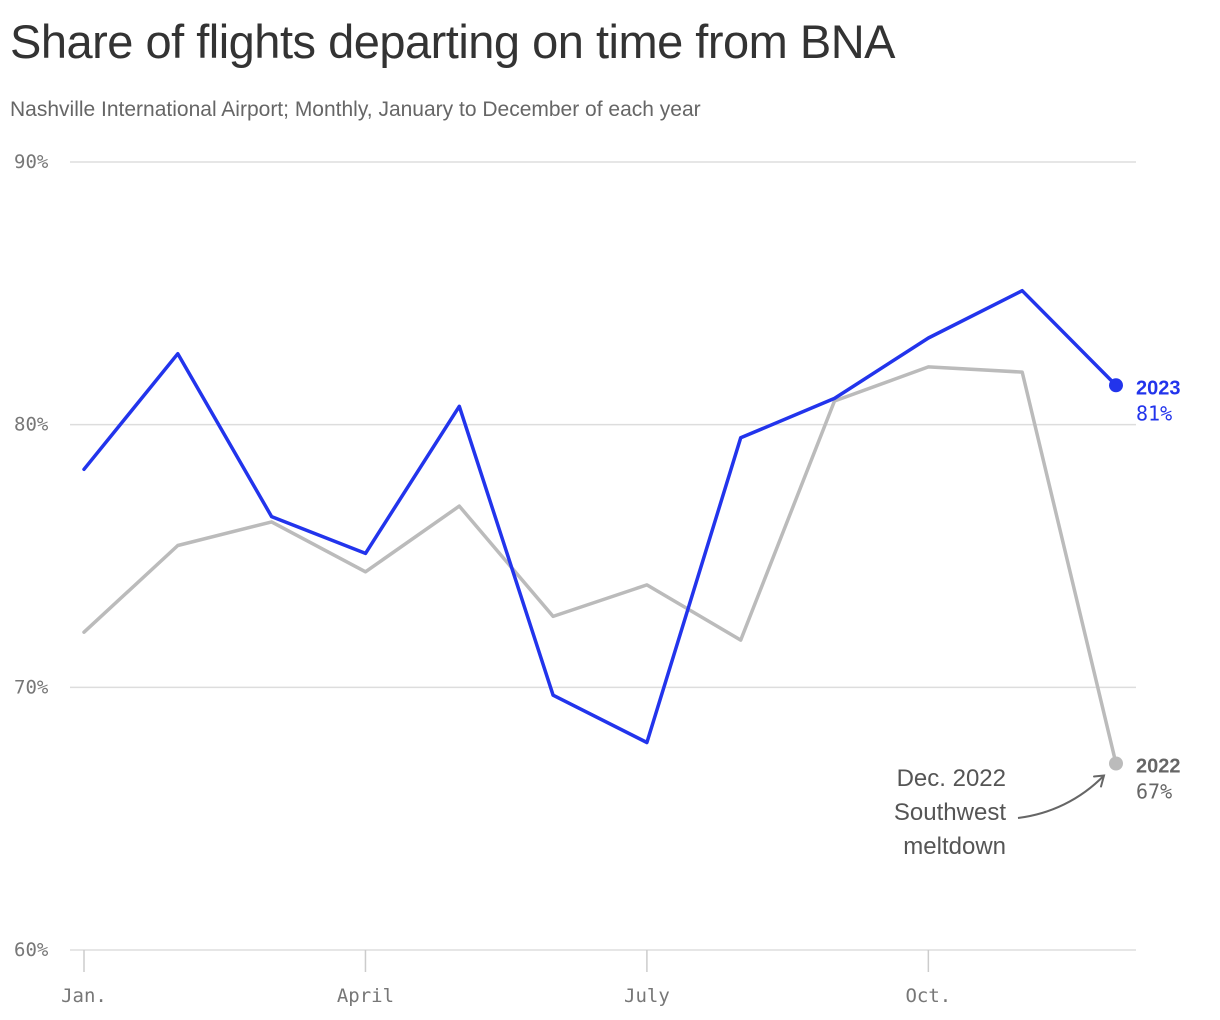  What do you see at coordinates (647, 996) in the screenshot?
I see `x-tick-label: July` at bounding box center [647, 996].